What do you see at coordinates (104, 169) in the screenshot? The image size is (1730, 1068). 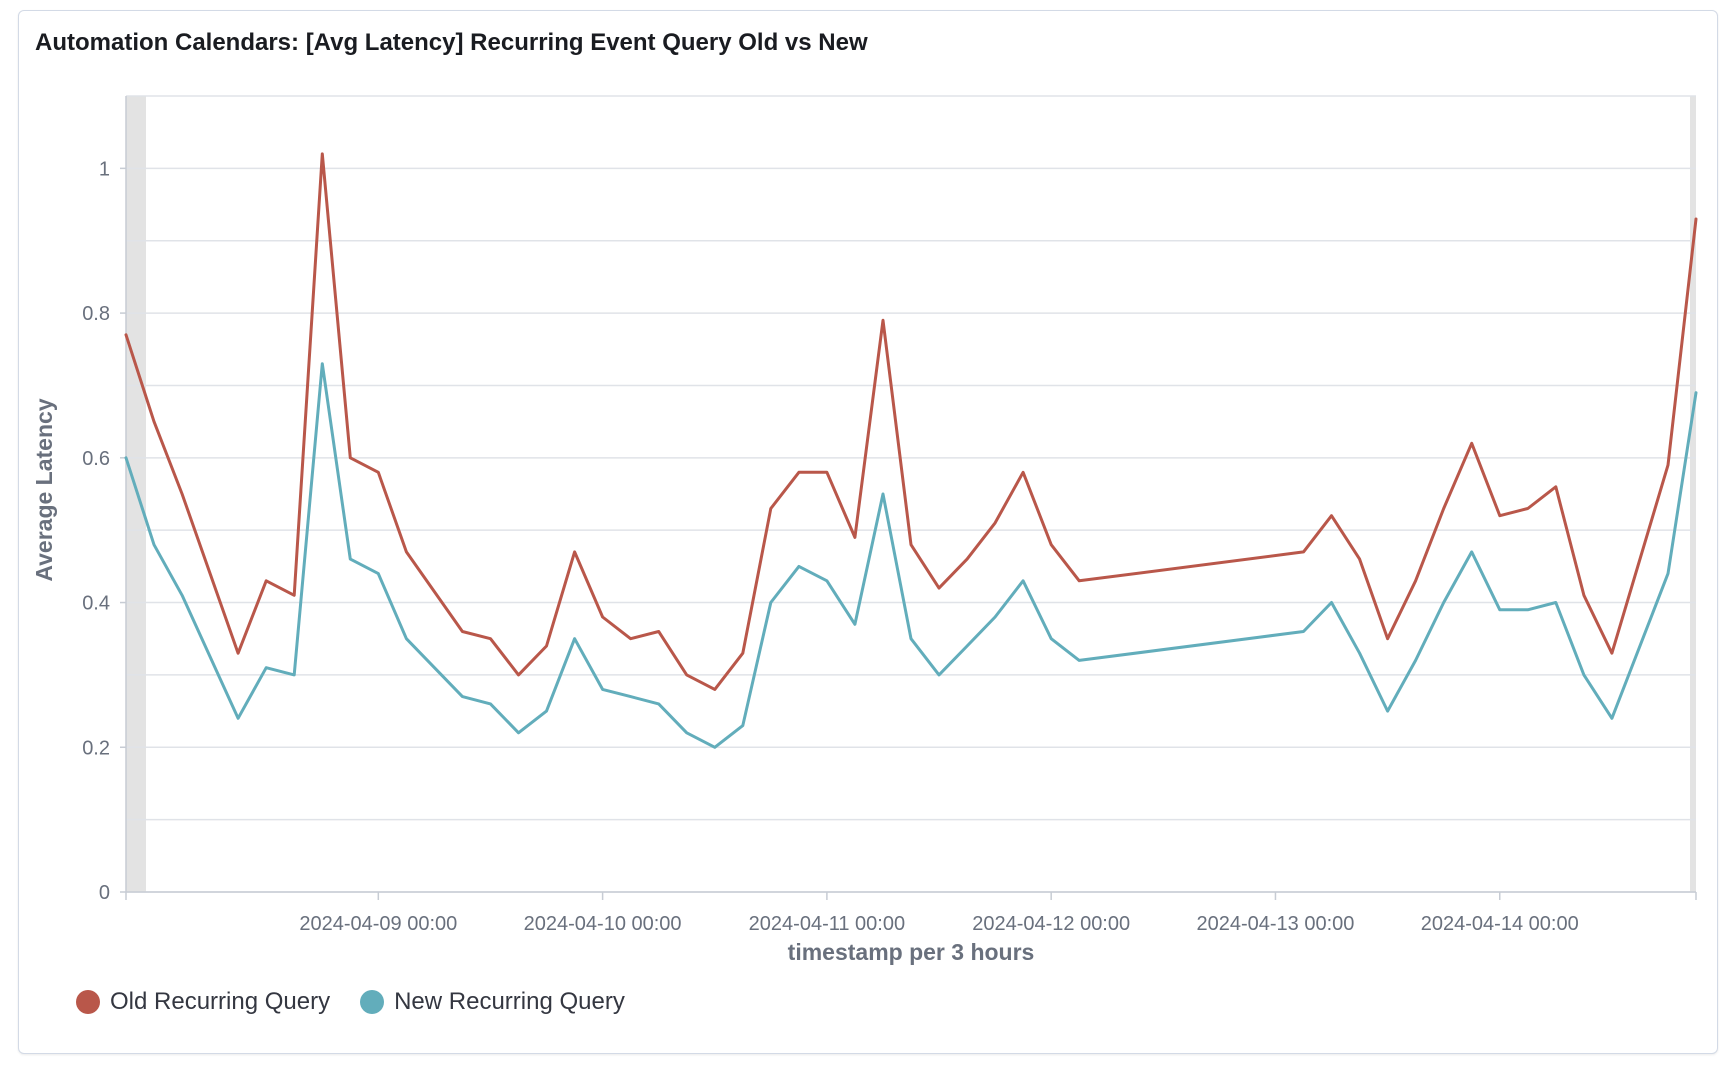 I see `y-tick-label: 1` at bounding box center [104, 169].